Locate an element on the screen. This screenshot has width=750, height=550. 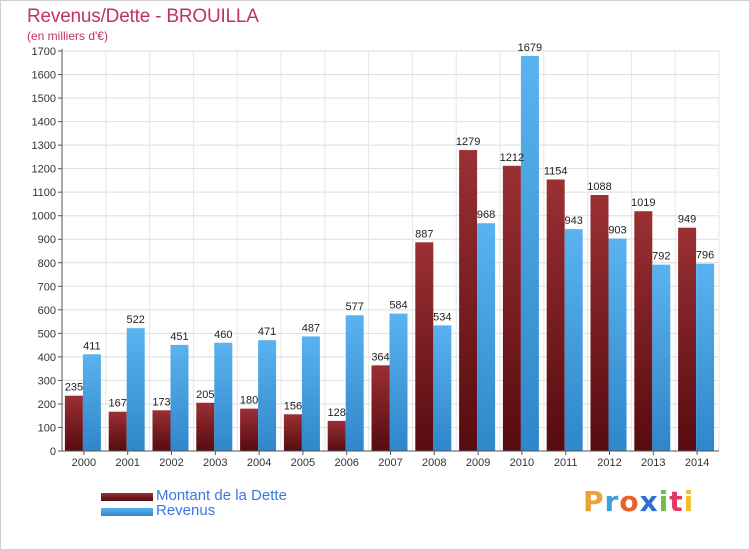
y-tick-label: 0 is located at coordinates (53, 452).